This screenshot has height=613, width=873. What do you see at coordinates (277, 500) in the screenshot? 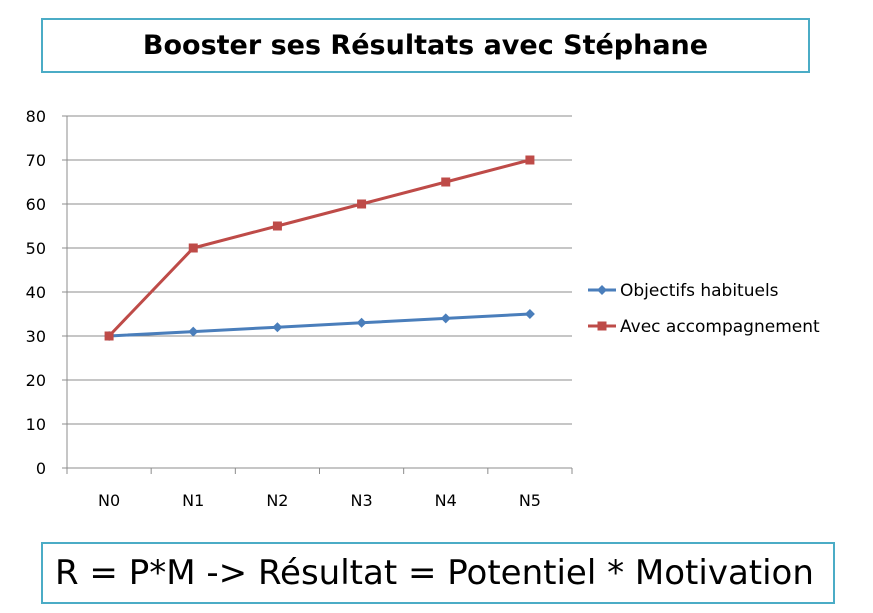
I see `x-tick-label: N2` at bounding box center [277, 500].